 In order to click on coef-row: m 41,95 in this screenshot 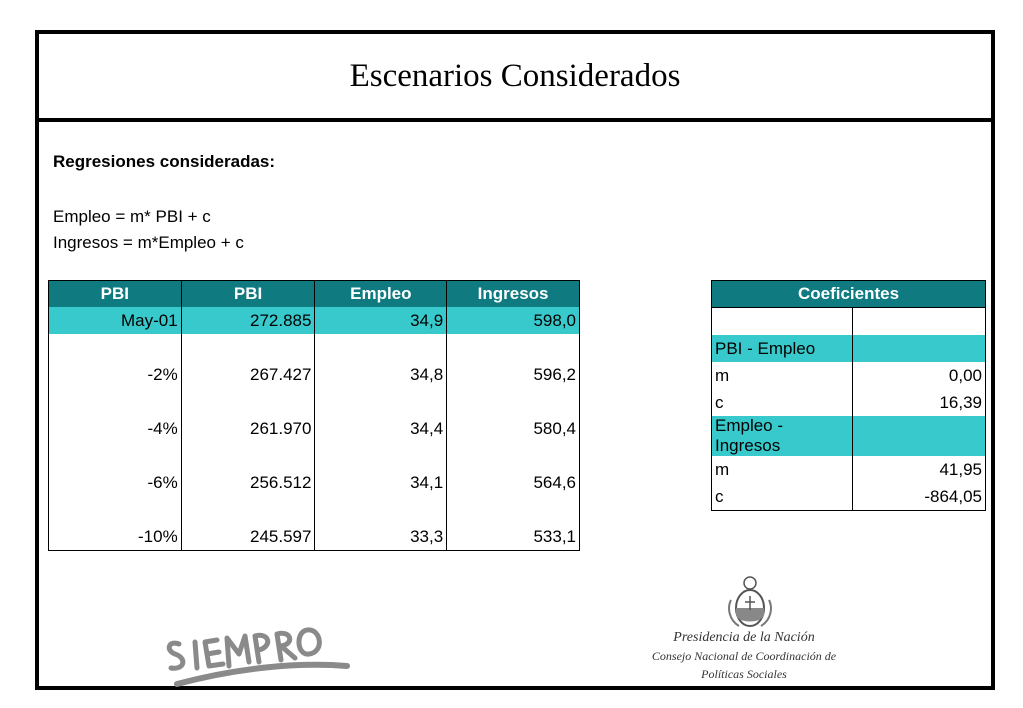, I will do `click(848, 469)`.